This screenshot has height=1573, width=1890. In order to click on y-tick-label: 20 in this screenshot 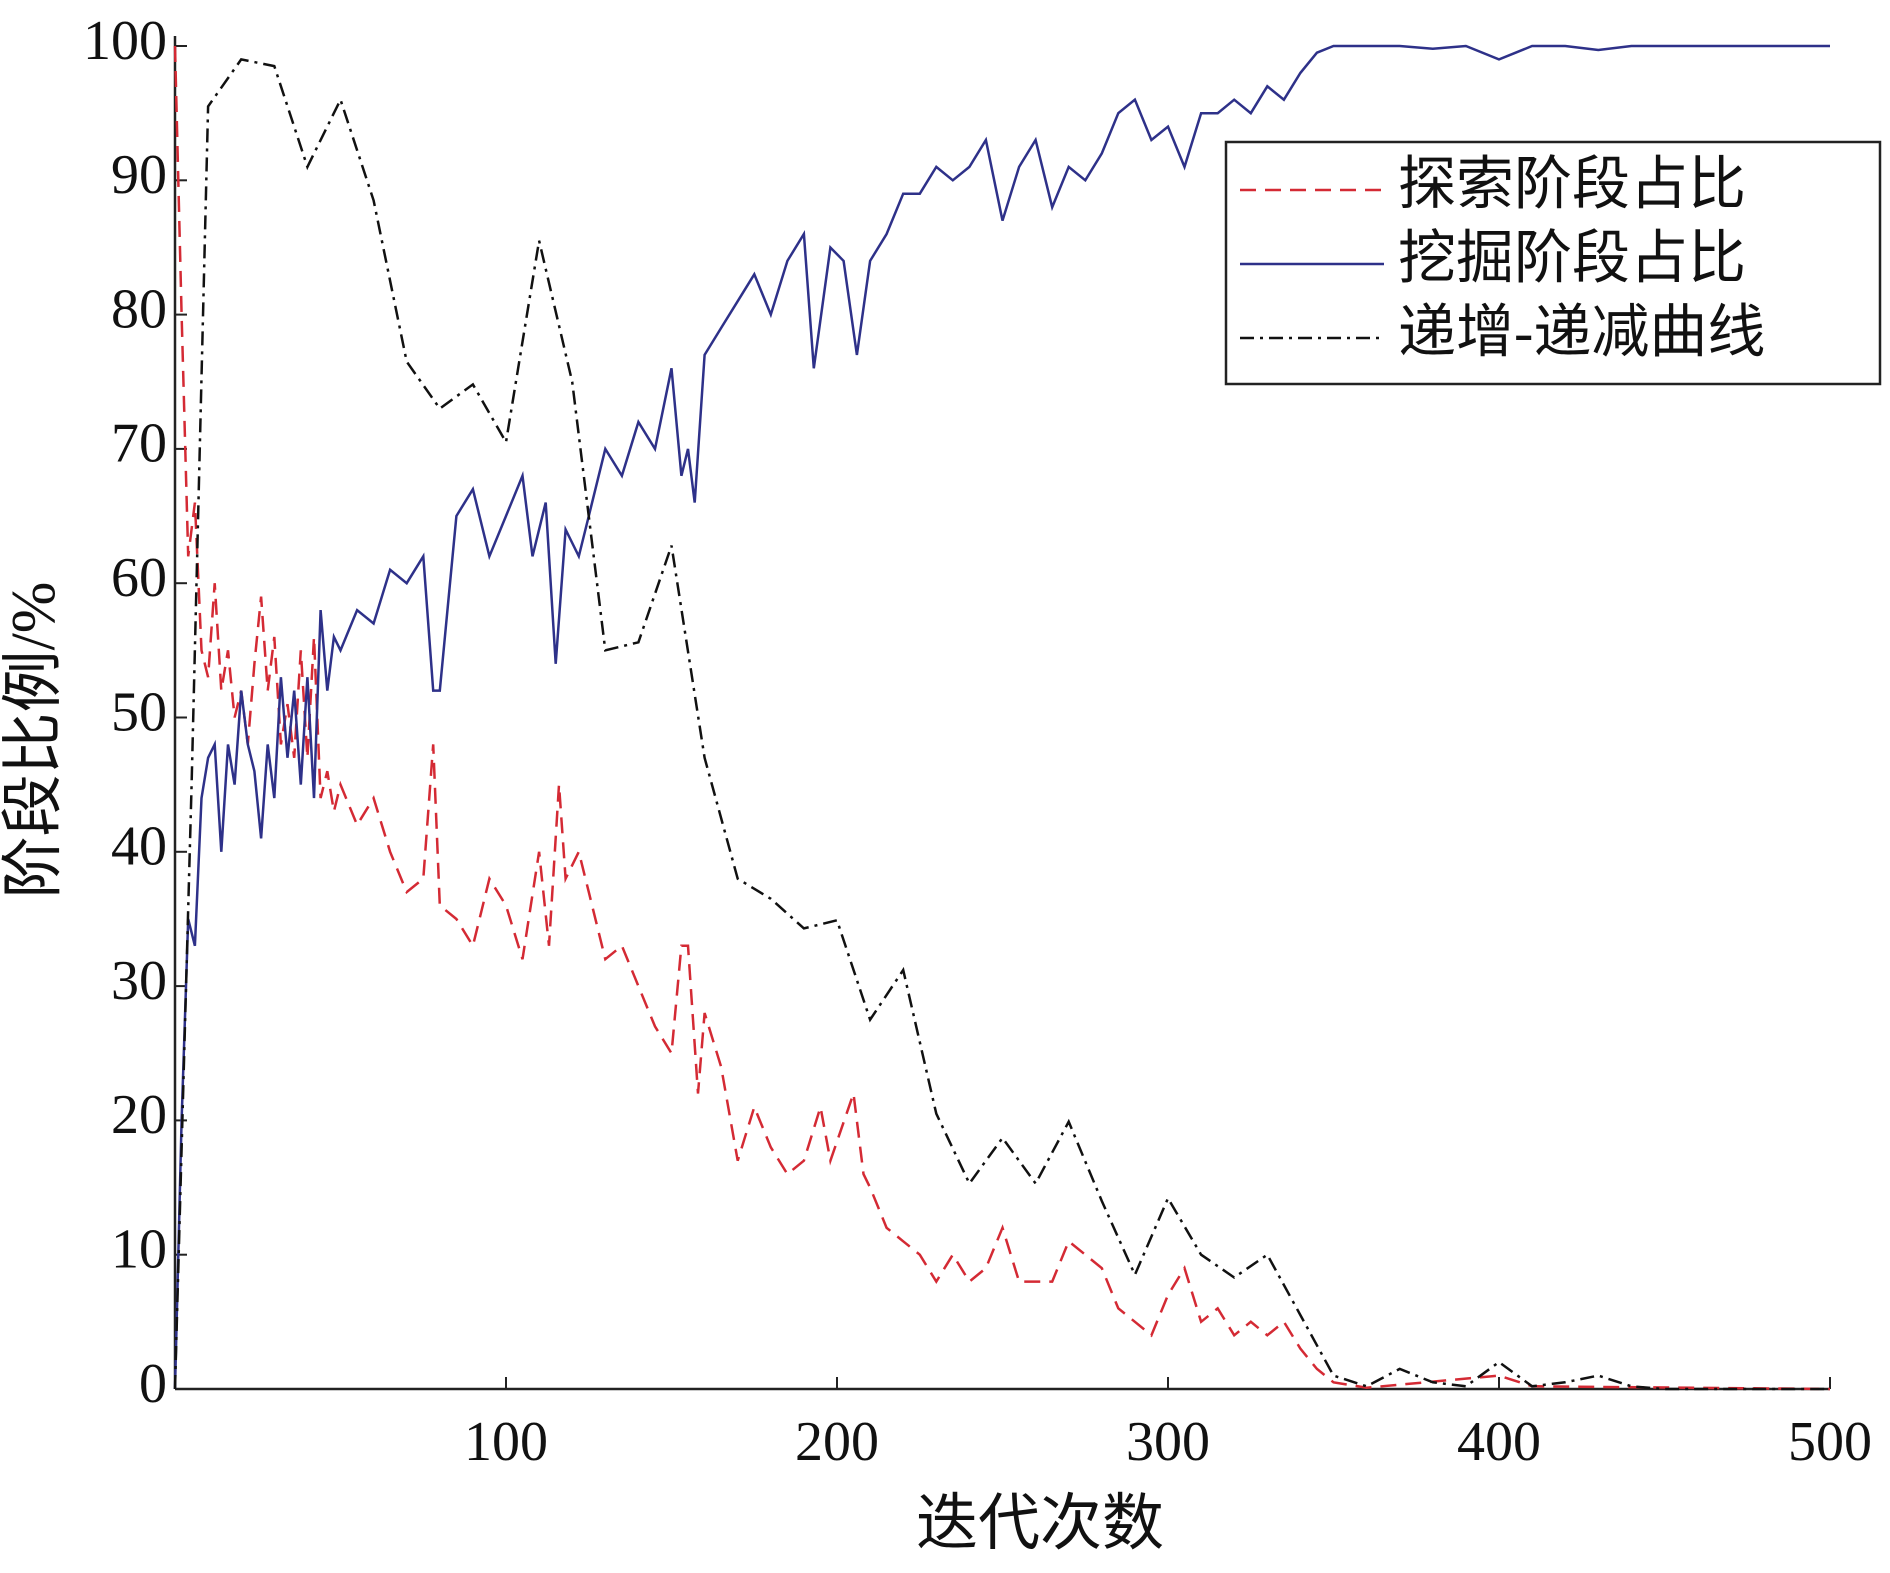, I will do `click(139, 1115)`.